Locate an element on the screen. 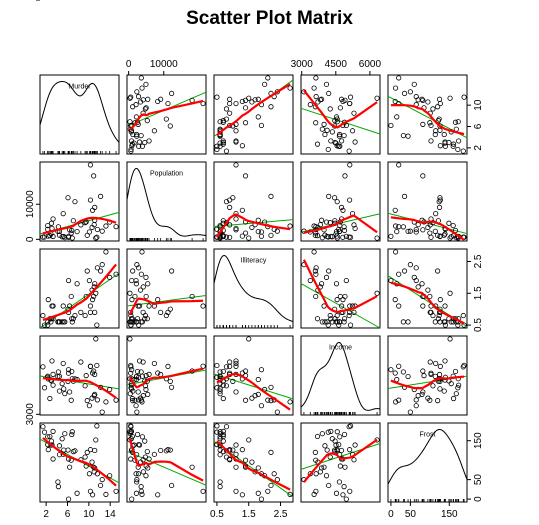  data-point: Florida is located at coordinates (395, 210).